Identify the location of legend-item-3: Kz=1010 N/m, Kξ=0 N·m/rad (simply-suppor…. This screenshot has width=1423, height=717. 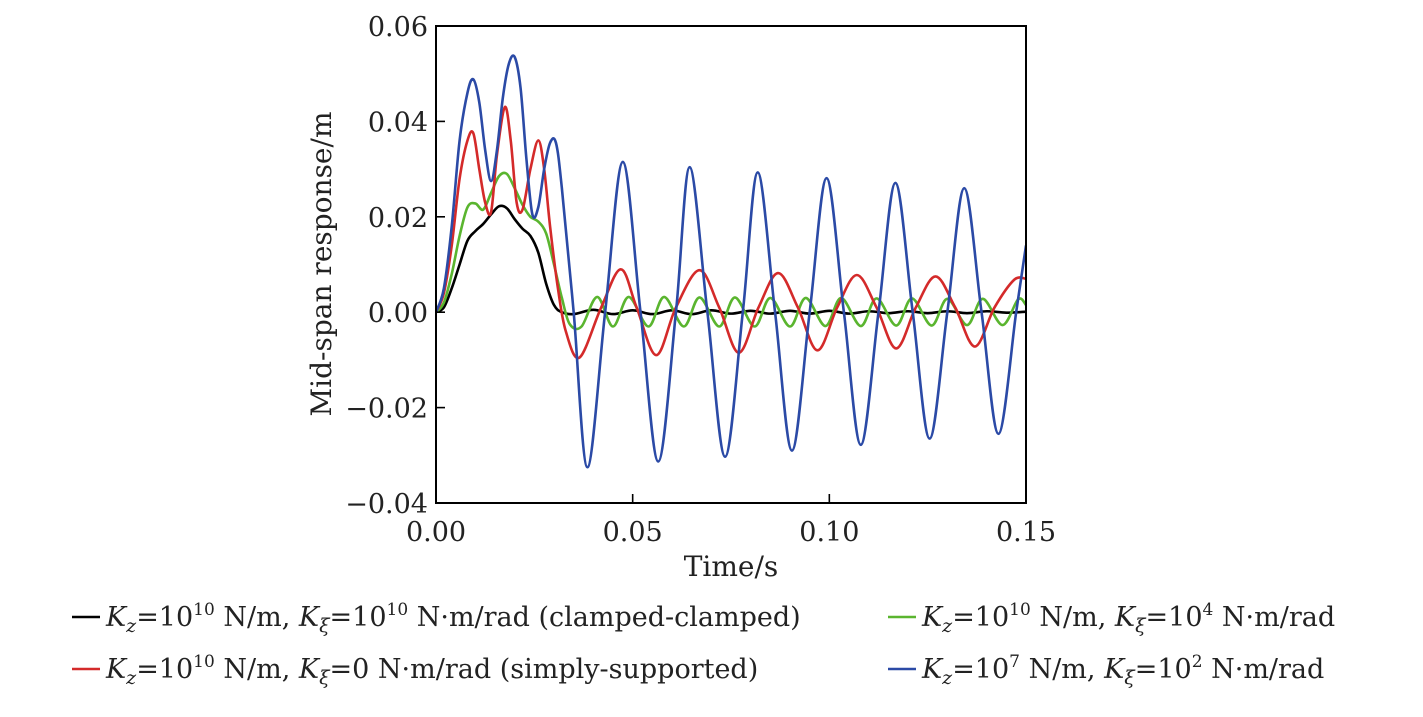
(415, 670).